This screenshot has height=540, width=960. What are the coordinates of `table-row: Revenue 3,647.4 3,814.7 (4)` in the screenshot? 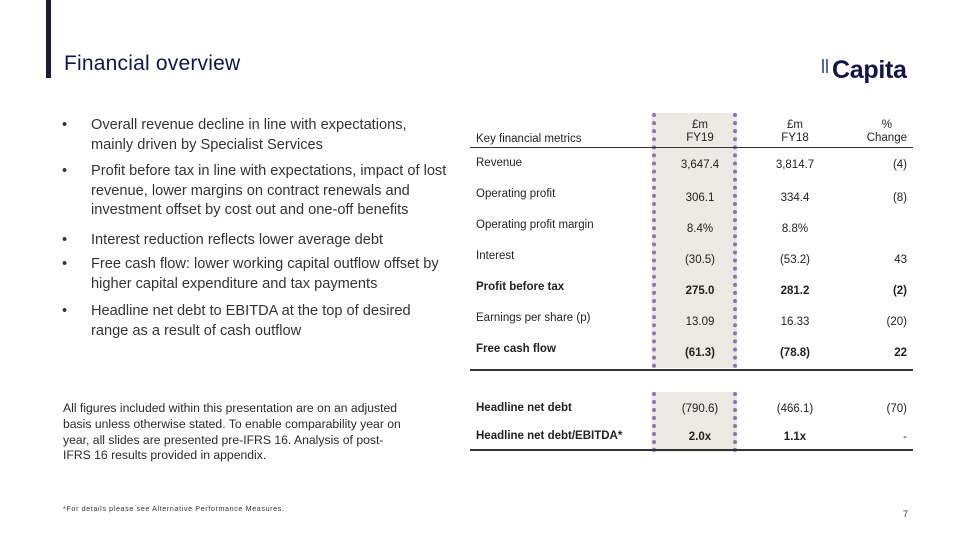 It's located at (691, 172).